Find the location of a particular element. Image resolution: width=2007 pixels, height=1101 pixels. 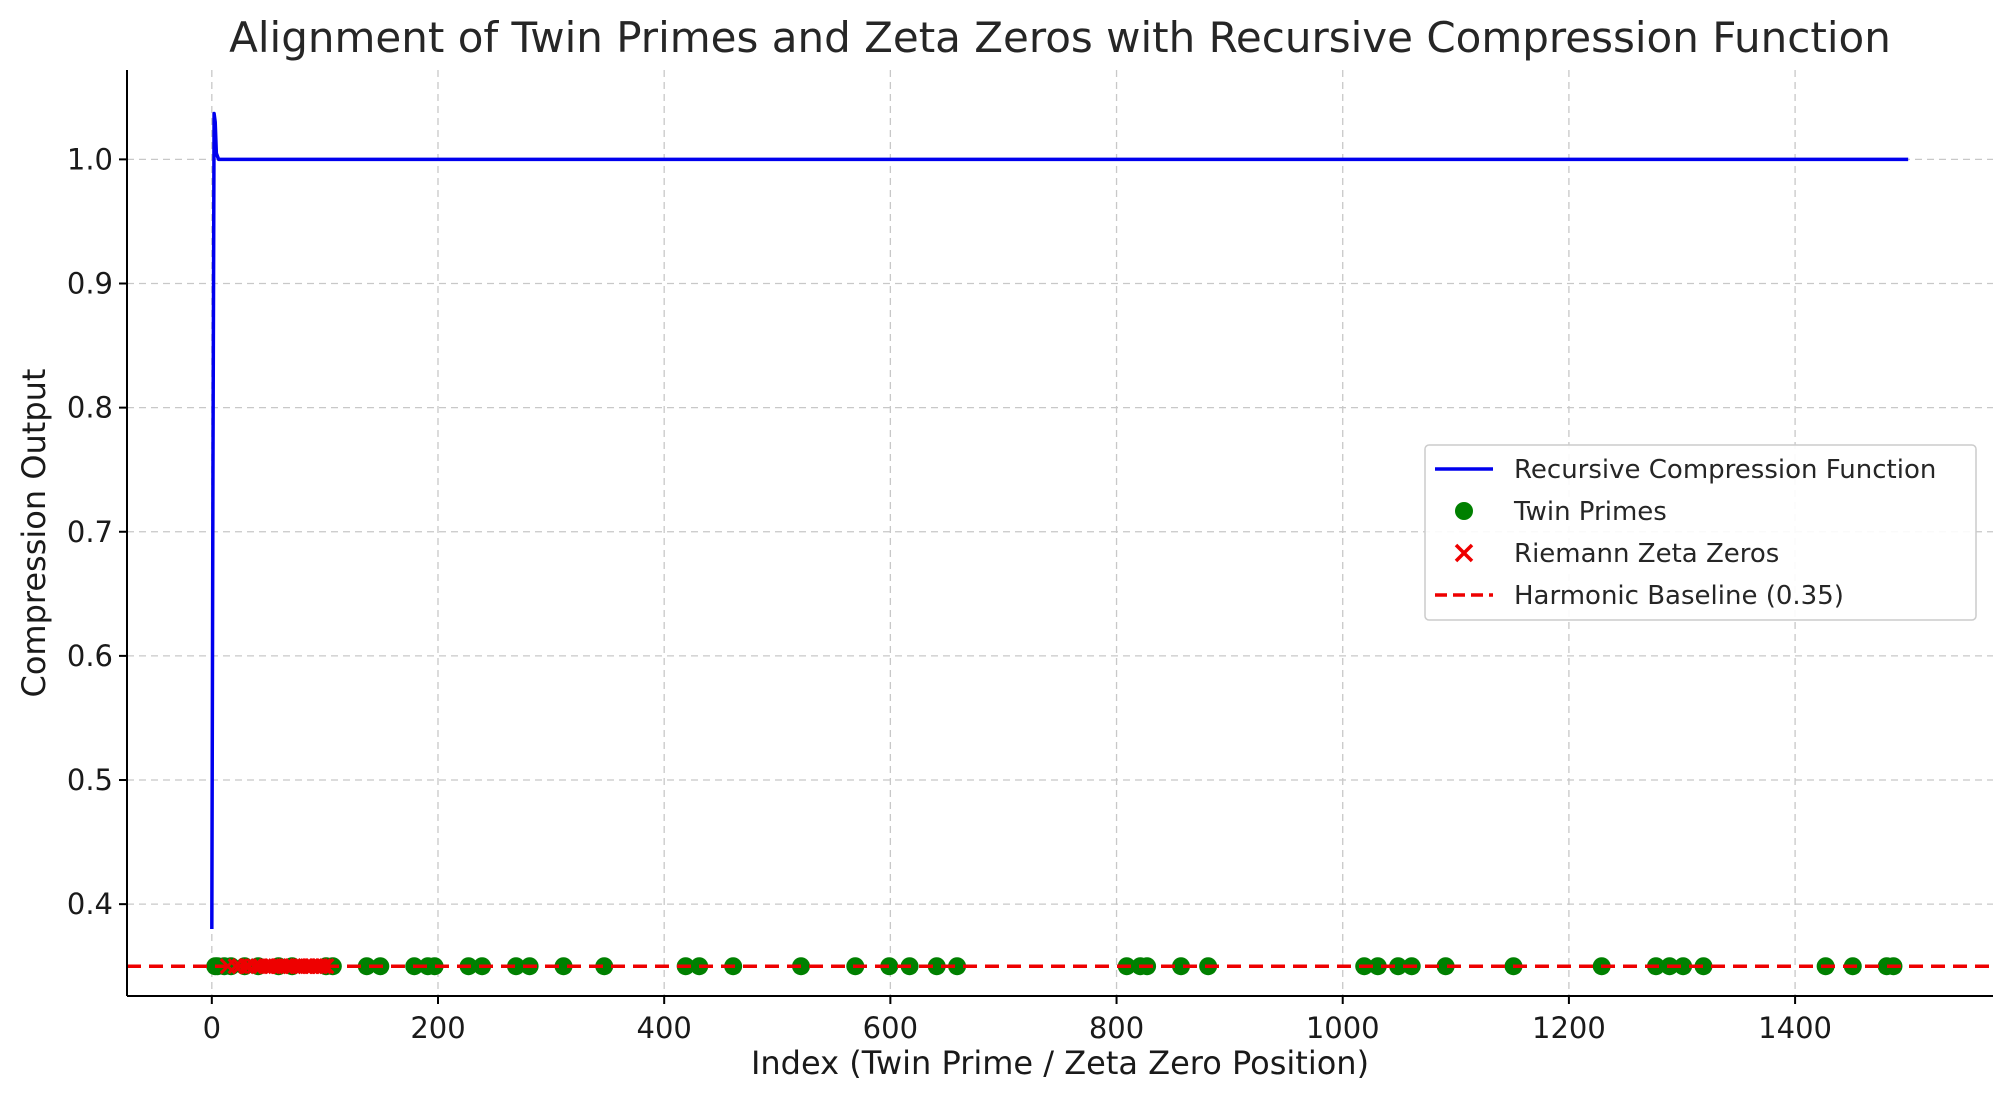

legend-box is located at coordinates (1700, 532).